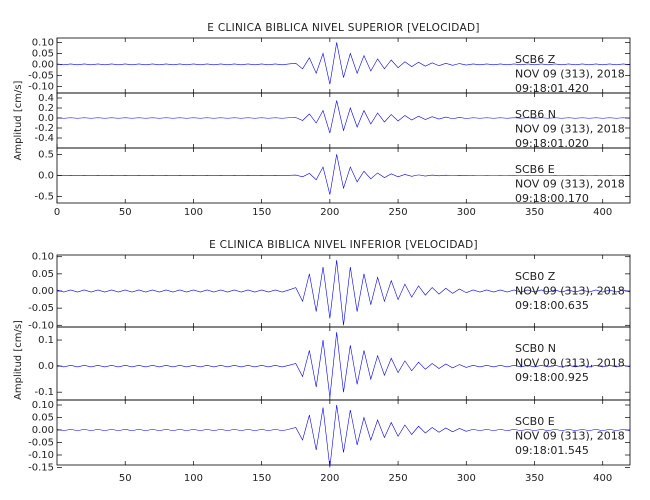 The image size is (650, 500). I want to click on y-tick-label: -0.15, so click(41, 468).